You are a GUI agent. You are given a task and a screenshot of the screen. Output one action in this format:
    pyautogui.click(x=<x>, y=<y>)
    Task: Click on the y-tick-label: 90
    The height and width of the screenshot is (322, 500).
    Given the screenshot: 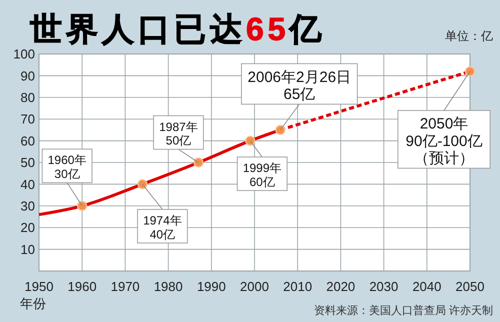 What is the action you would take?
    pyautogui.click(x=27, y=76)
    